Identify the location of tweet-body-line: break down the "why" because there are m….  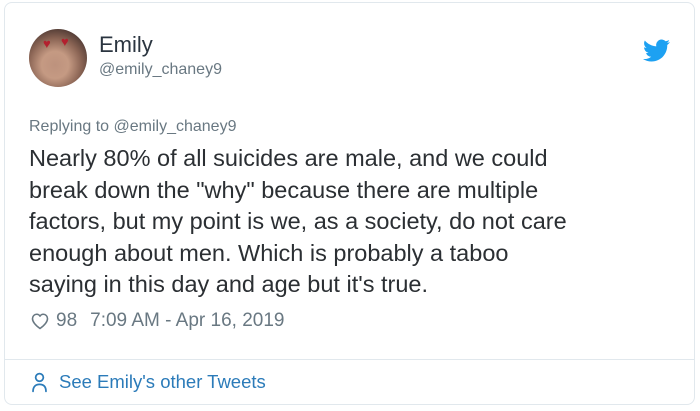
(284, 189).